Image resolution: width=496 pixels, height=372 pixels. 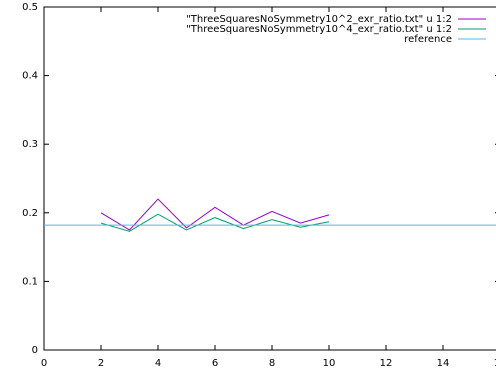 I want to click on y-tick-label: 0.4, so click(x=30, y=76).